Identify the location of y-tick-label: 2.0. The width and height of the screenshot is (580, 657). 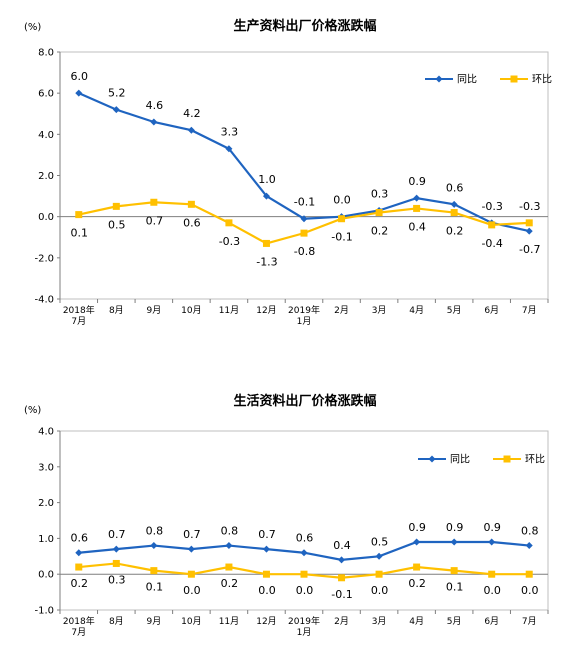
(46, 176).